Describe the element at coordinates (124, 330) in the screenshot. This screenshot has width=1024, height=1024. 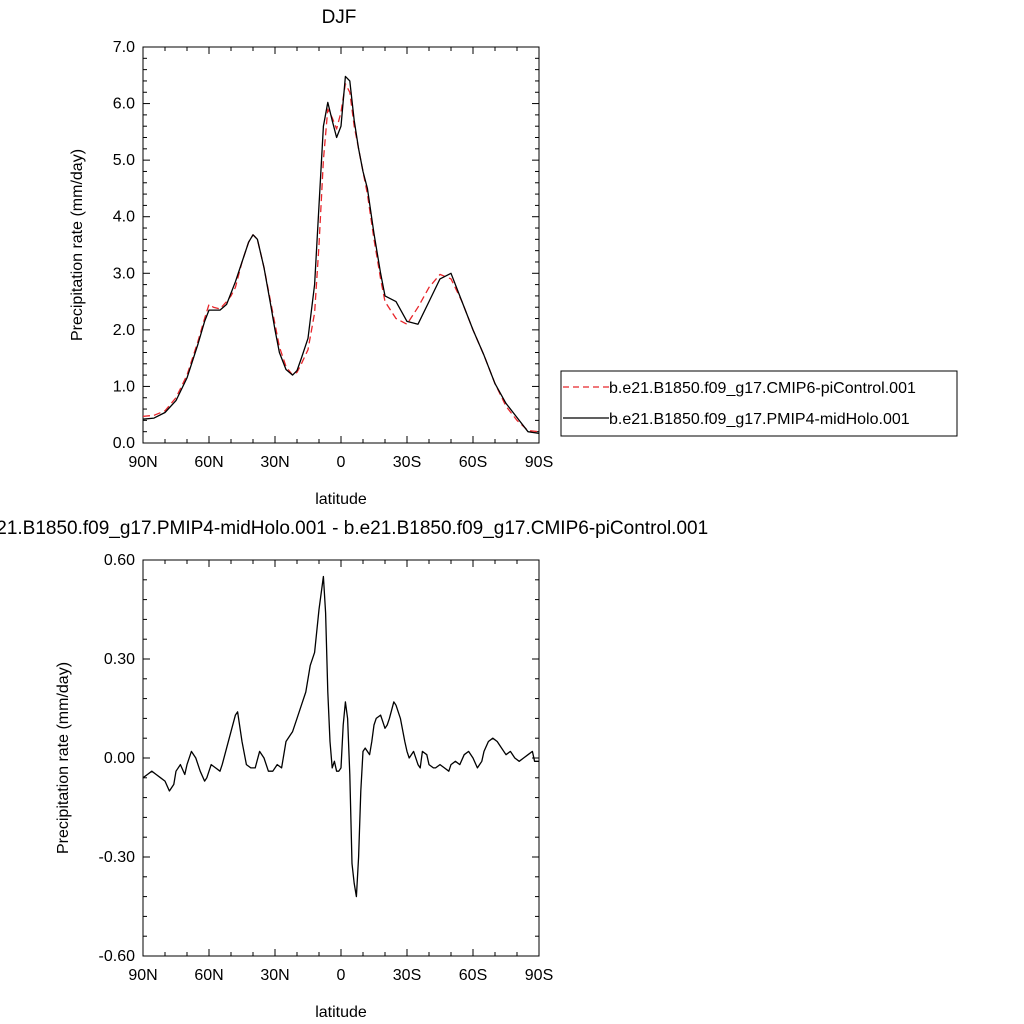
I see `top-y-tick-label: 2.0` at that location.